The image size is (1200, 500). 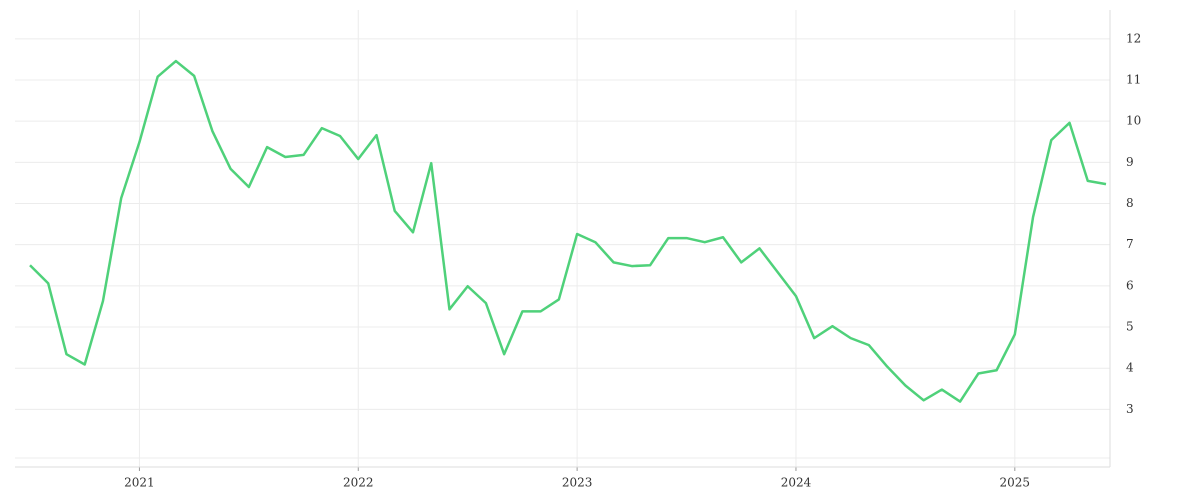 I want to click on y-tick-label: 4, so click(x=1130, y=368).